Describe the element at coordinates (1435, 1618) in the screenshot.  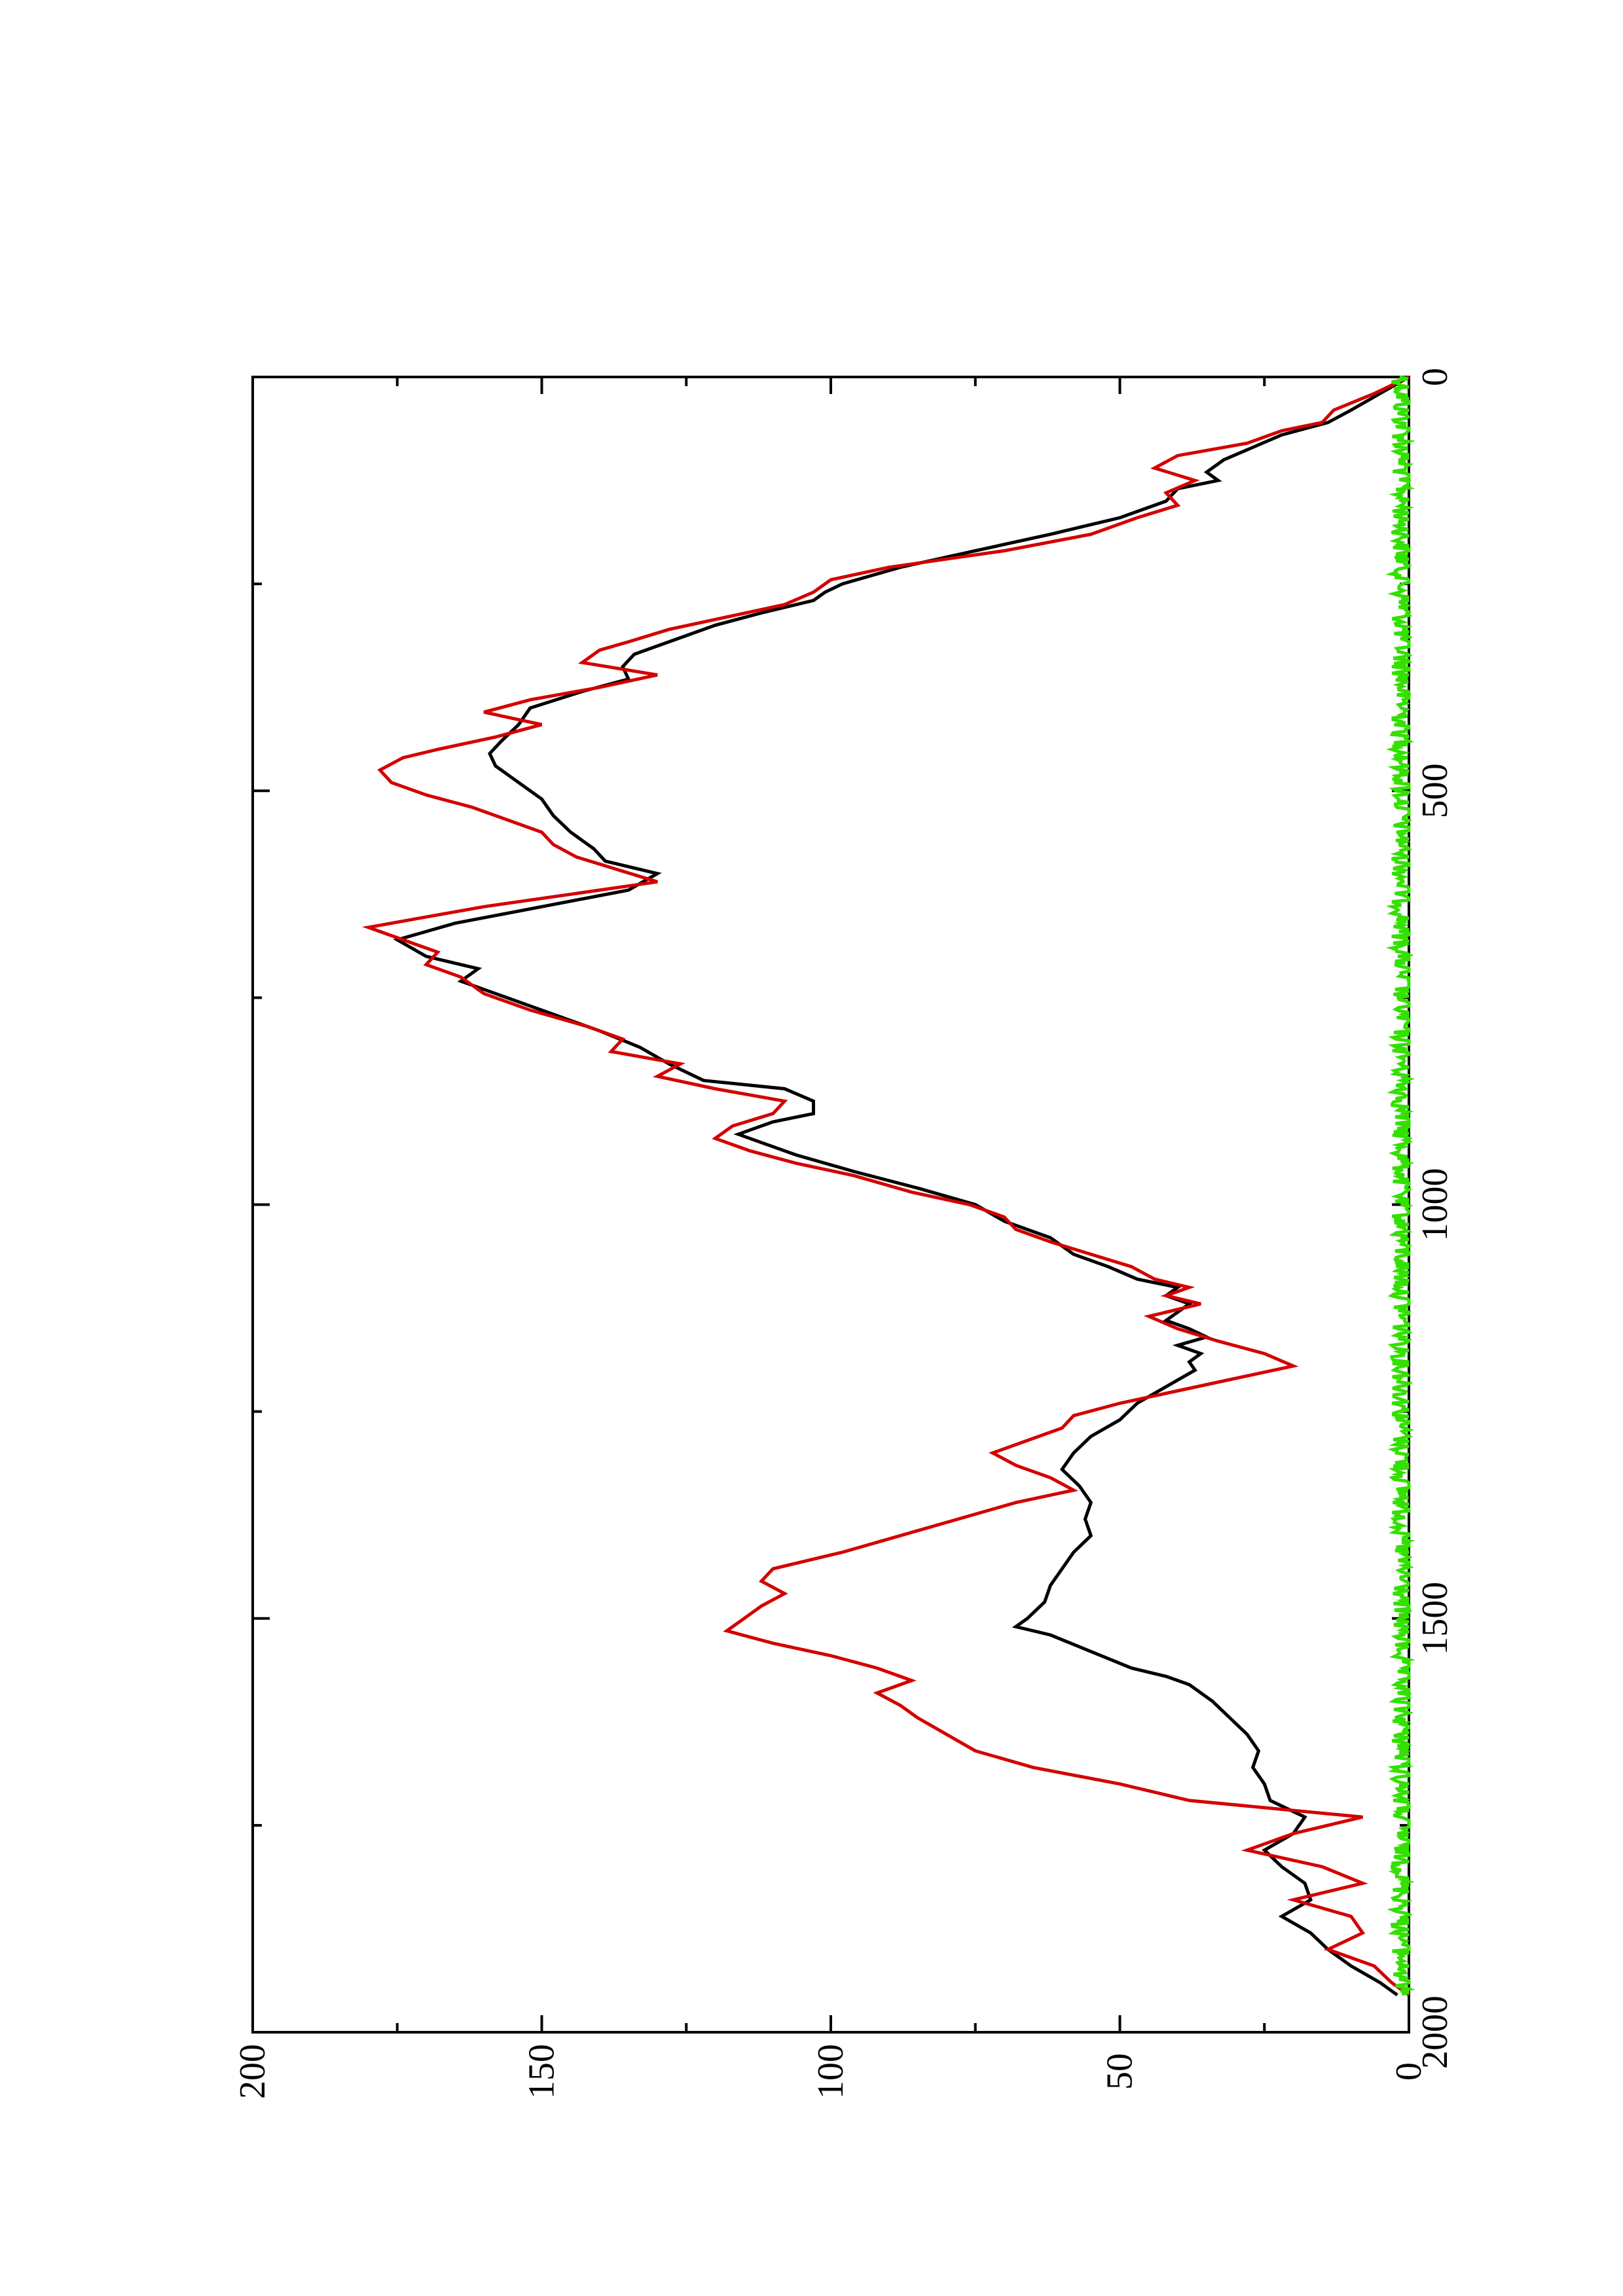
I see `x-tick-label: 1500` at that location.